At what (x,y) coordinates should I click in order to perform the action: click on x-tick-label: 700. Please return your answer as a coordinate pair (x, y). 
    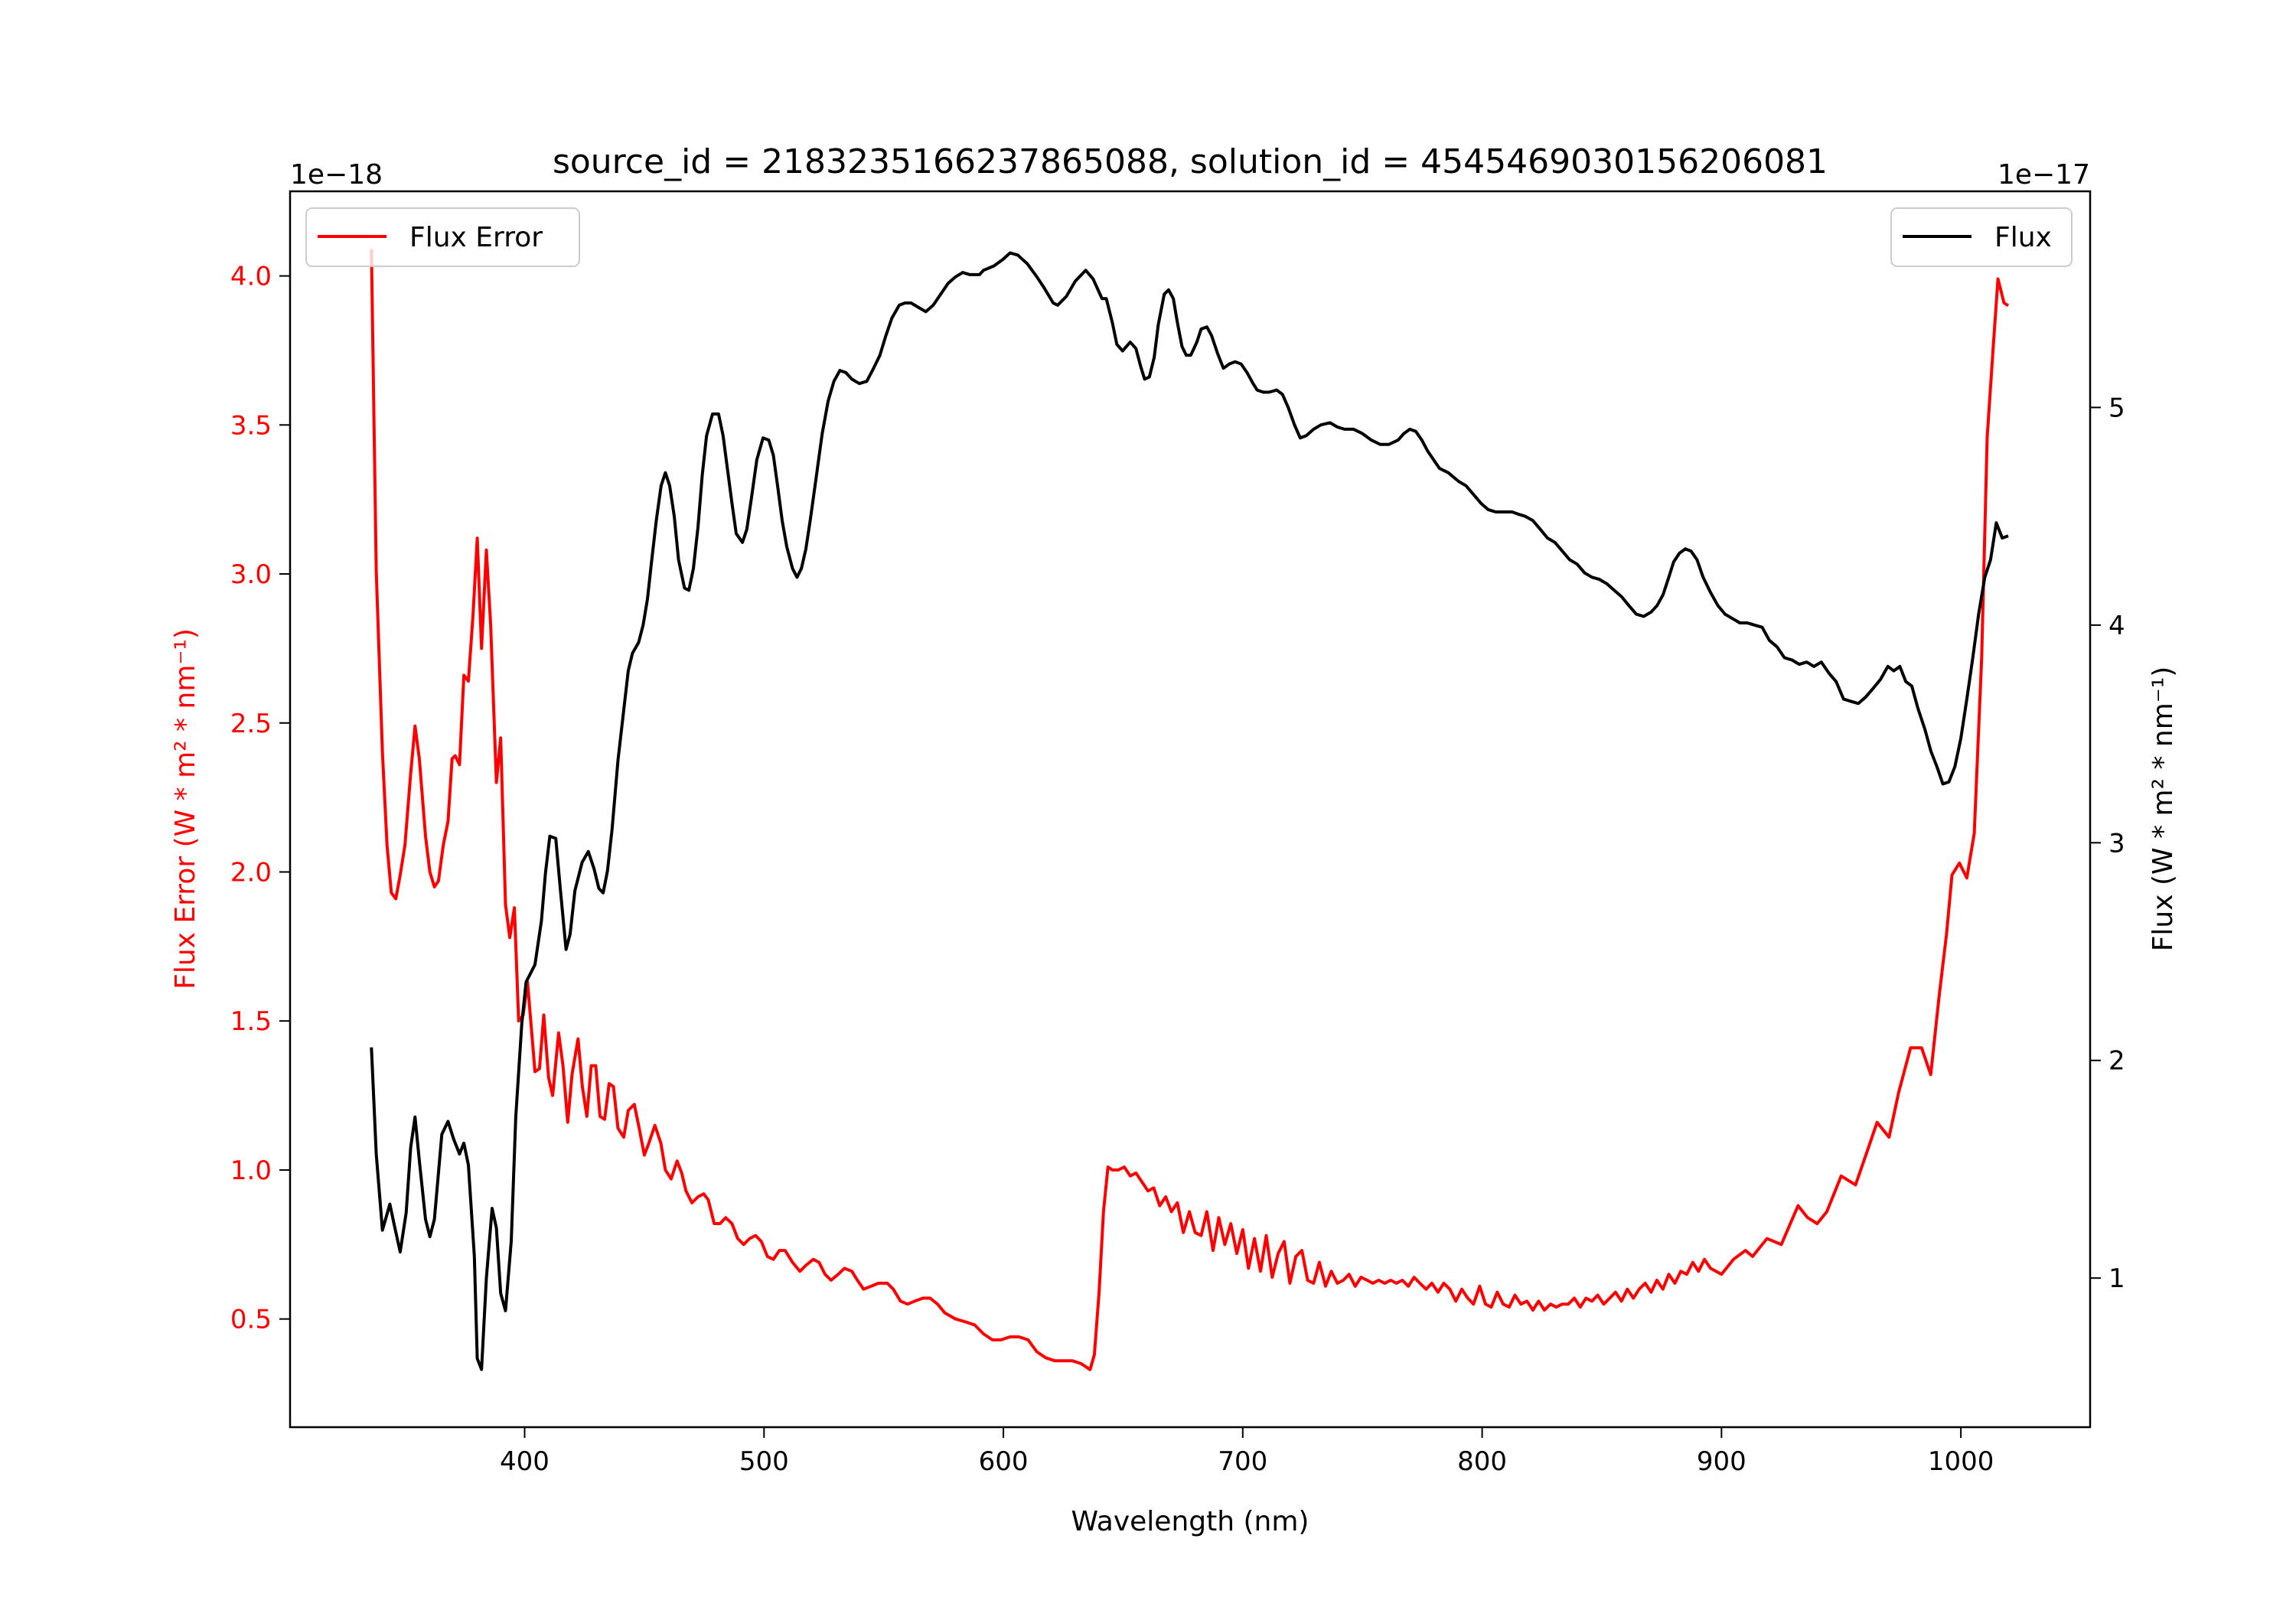
    Looking at the image, I should click on (1242, 1461).